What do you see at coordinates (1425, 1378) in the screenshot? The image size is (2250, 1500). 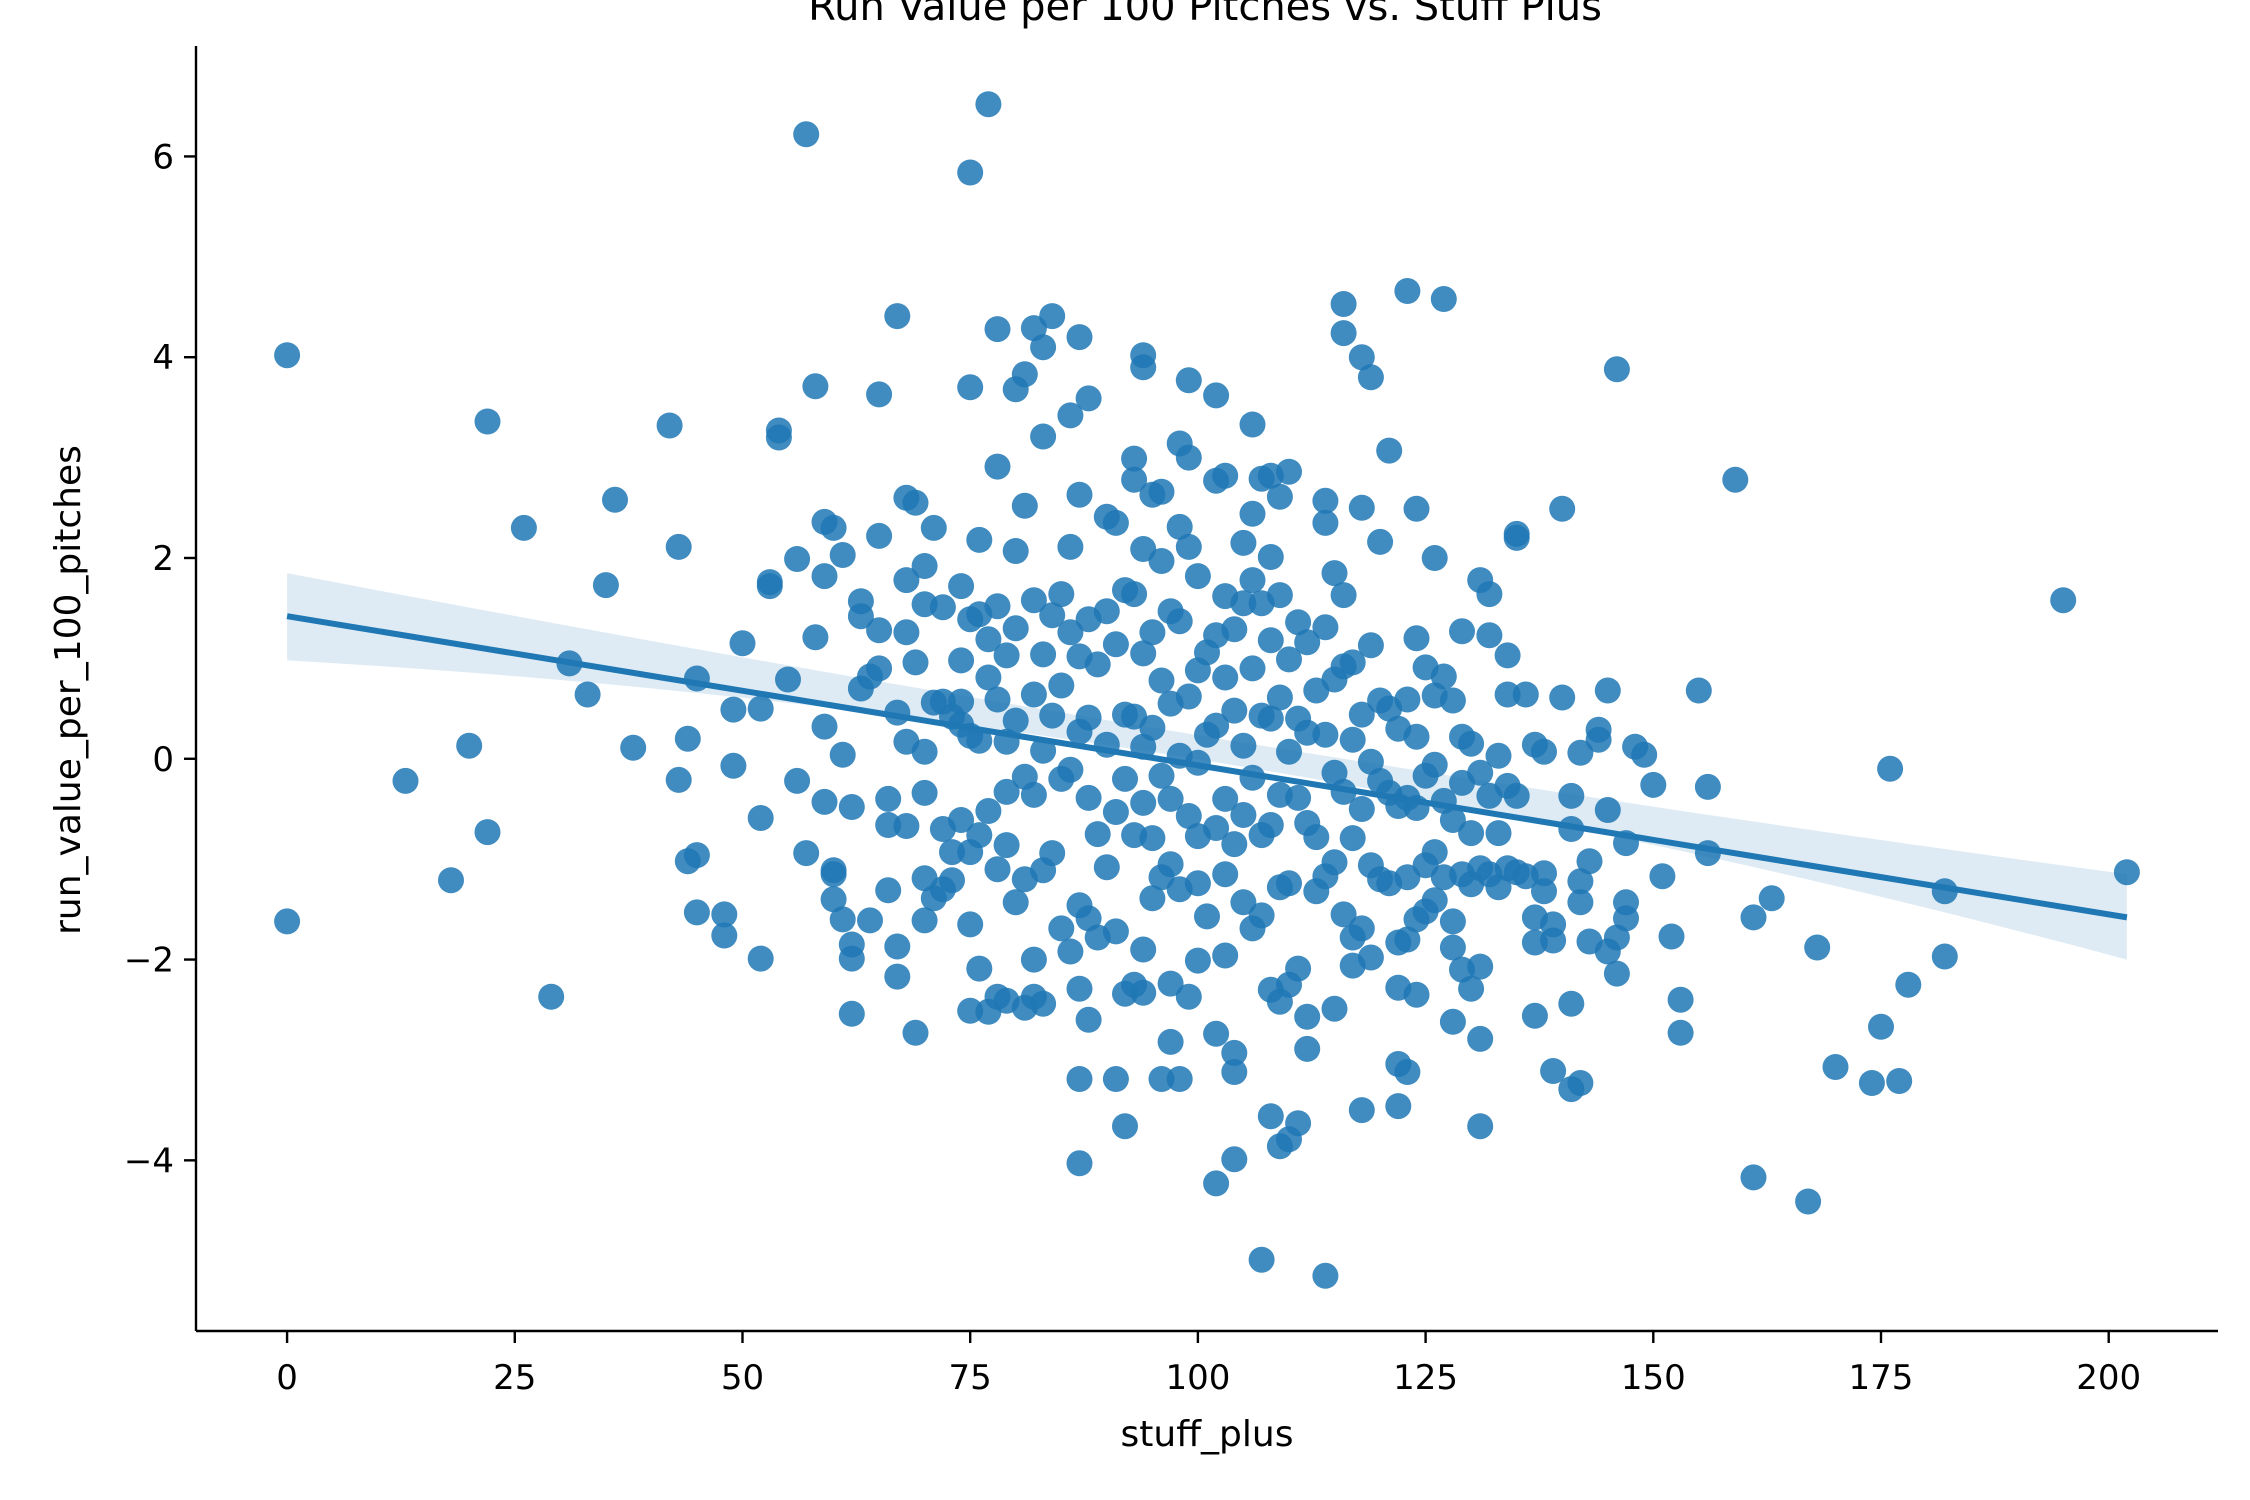 I see `x-tick-label: 125` at bounding box center [1425, 1378].